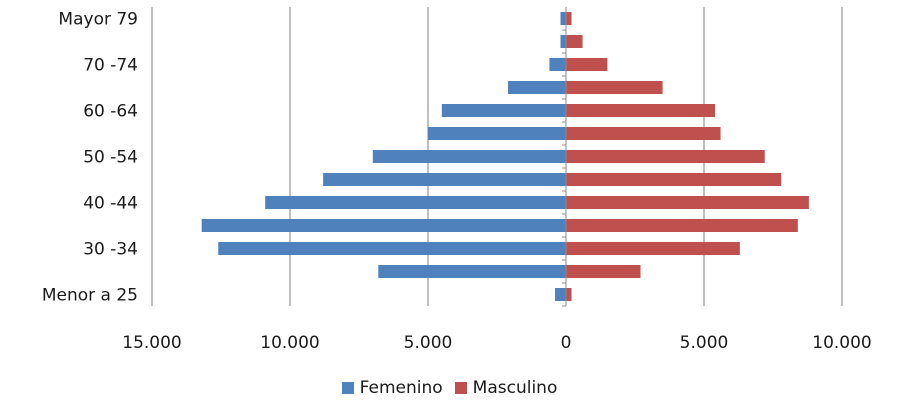 The image size is (899, 406). I want to click on x-tick-label-2: 5.000, so click(428, 343).